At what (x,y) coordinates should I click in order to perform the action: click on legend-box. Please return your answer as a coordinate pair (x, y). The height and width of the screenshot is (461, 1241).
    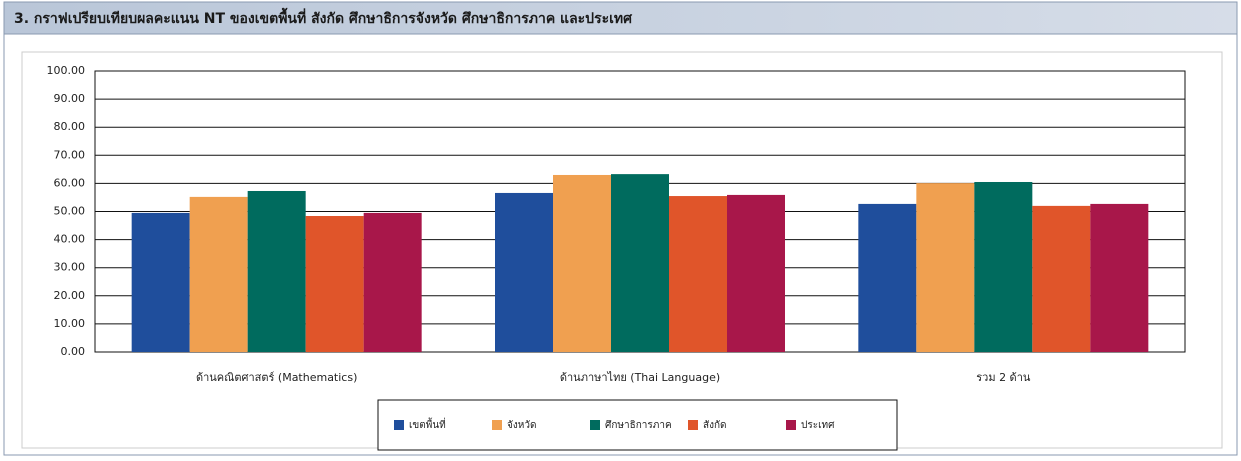
    Looking at the image, I should click on (637, 425).